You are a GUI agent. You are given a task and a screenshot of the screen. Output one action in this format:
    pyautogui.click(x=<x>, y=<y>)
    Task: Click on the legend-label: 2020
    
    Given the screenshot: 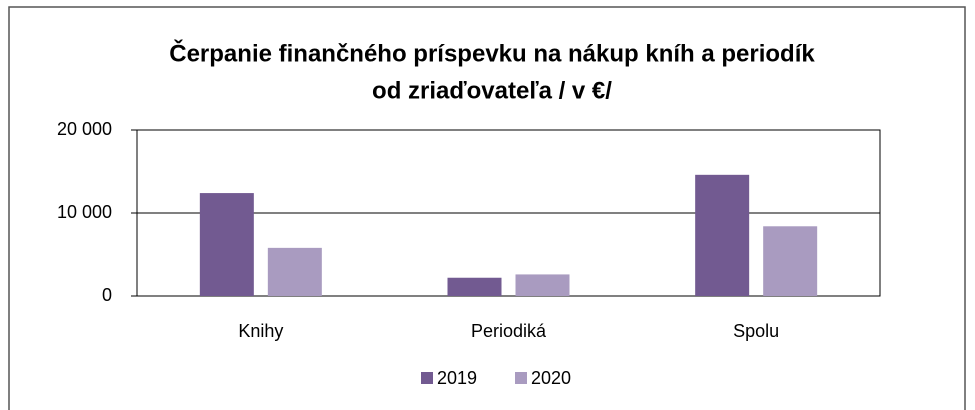 What is the action you would take?
    pyautogui.click(x=551, y=378)
    